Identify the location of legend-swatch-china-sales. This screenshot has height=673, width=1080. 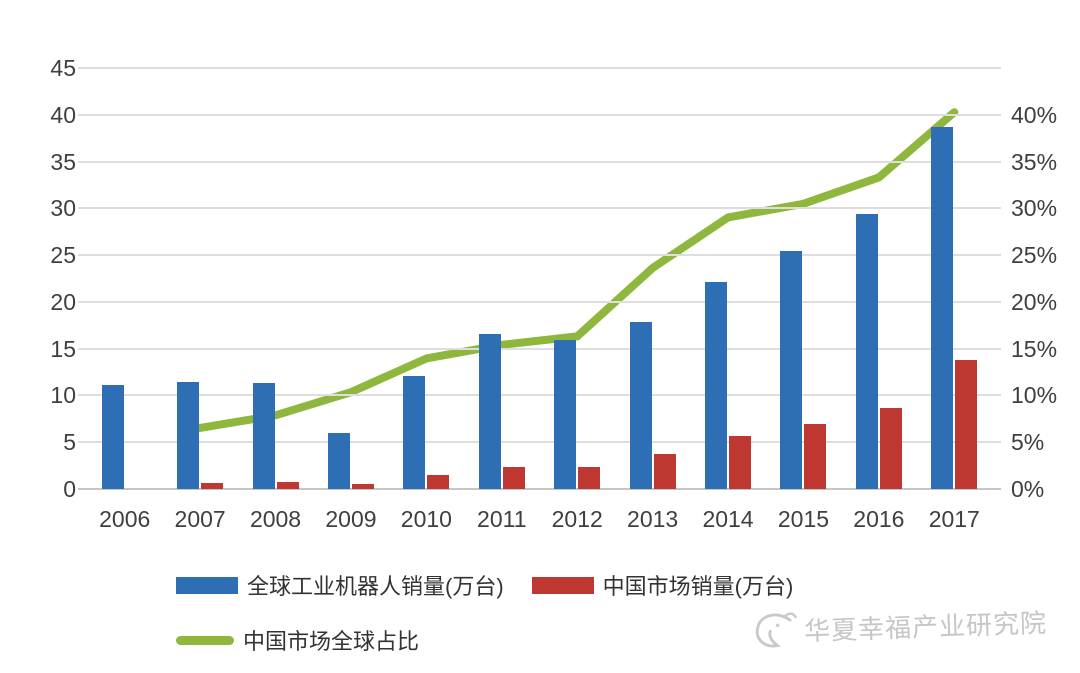
(562, 585).